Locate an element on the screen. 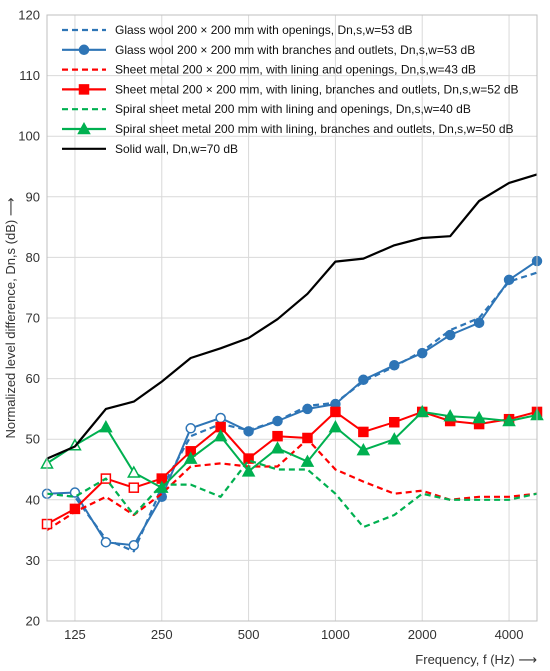  legend-entry: Solid wall, Dn,w=70 dB is located at coordinates (150, 149).